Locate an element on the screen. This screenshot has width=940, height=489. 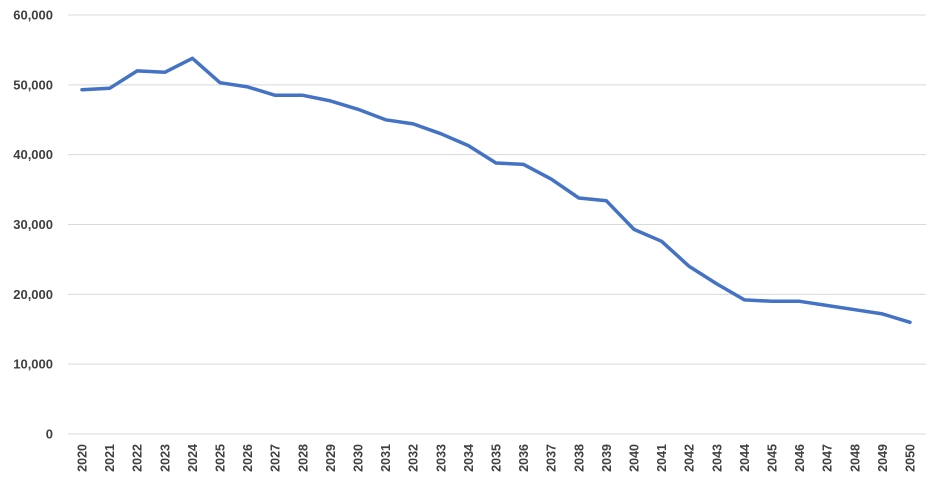
x-tick-label: 2044 is located at coordinates (745, 458).